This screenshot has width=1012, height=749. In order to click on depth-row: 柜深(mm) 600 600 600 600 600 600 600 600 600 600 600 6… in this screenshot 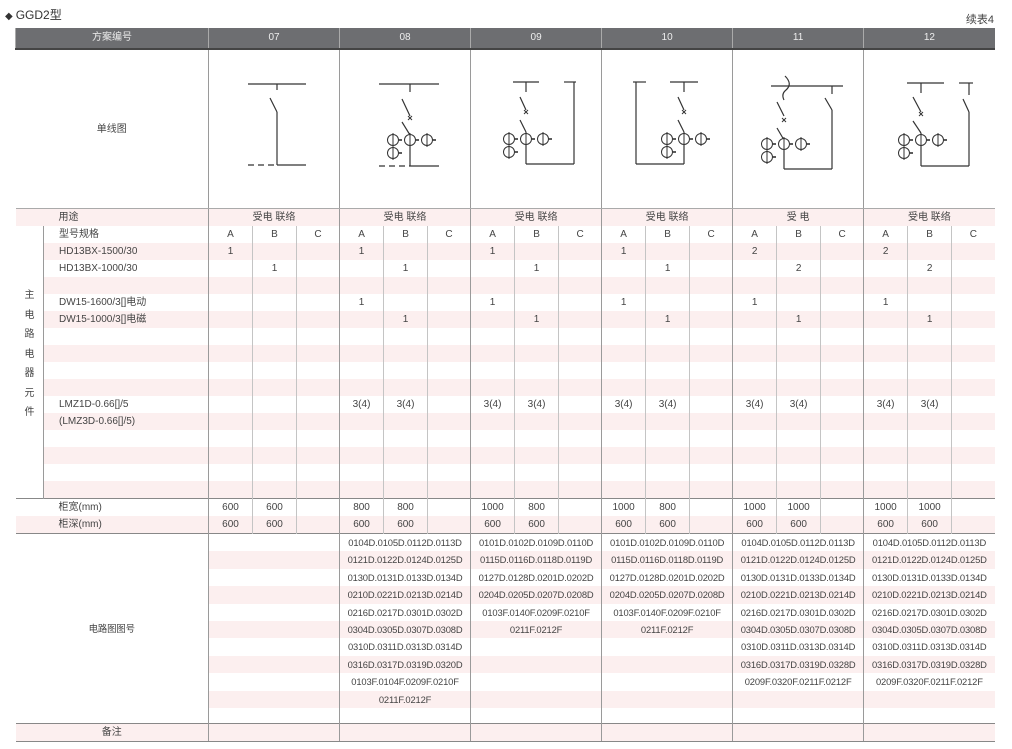, I will do `click(505, 525)`.